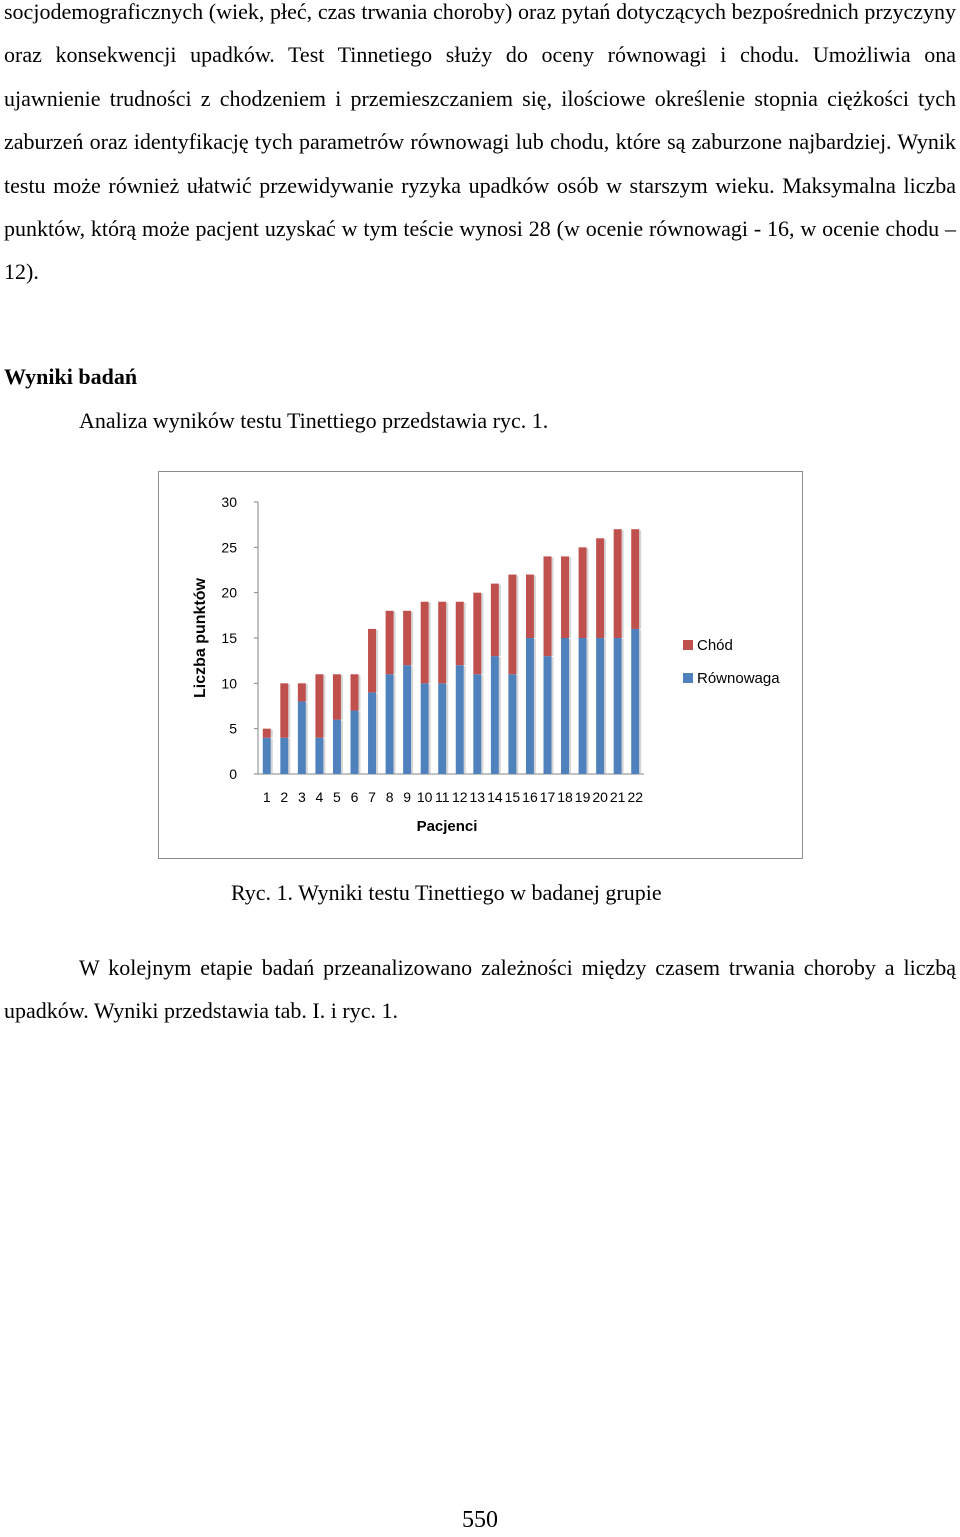  What do you see at coordinates (731, 662) in the screenshot?
I see `chart-legend: Chód Równowaga` at bounding box center [731, 662].